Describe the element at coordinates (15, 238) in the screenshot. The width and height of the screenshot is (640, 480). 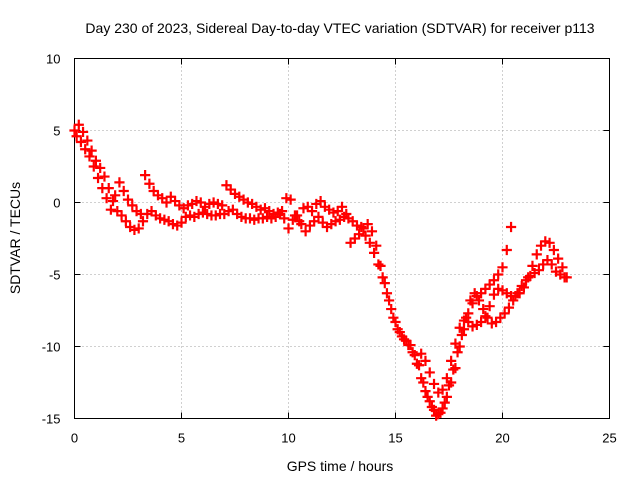
I see `y-axis-label: SDTVAR / TECUs` at that location.